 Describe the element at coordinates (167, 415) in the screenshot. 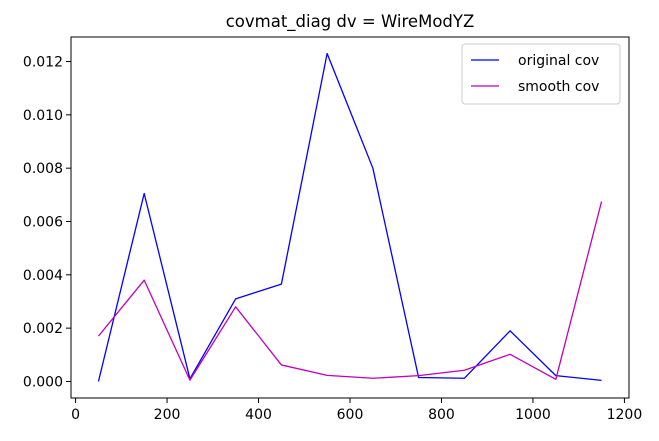

I see `x-tick-label: 200` at that location.